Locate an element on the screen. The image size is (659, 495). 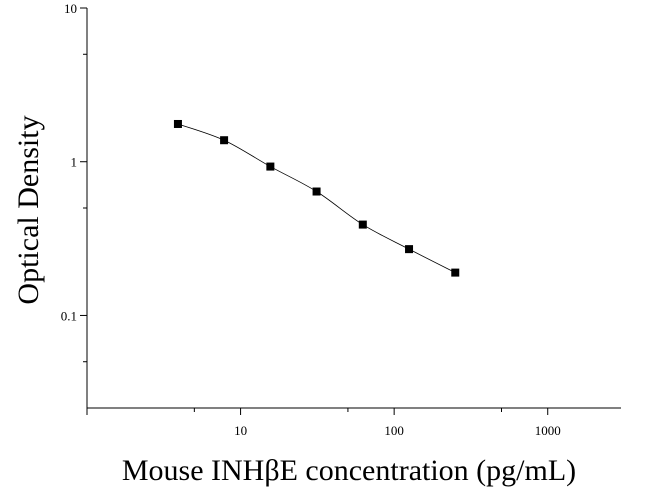
y-tick-label: 0.1 is located at coordinates (69, 315).